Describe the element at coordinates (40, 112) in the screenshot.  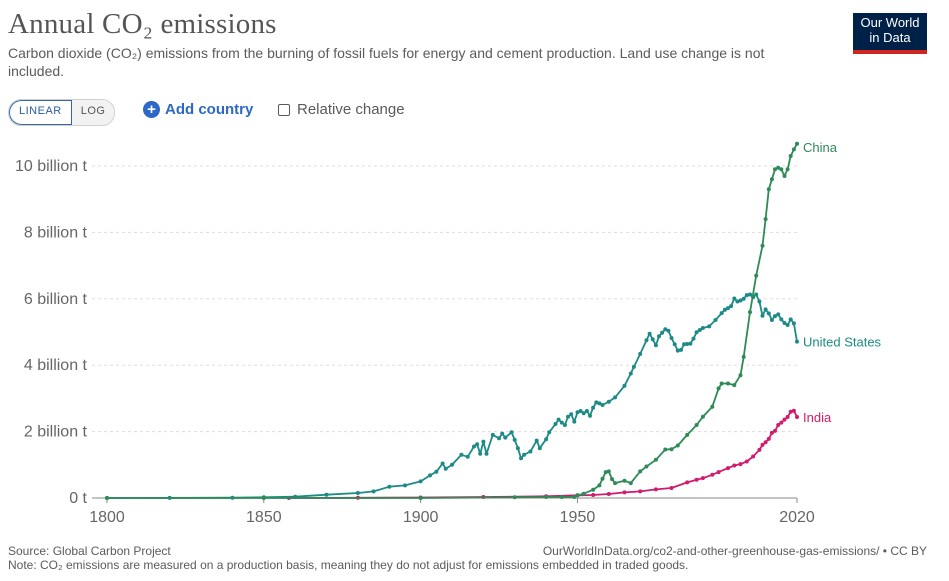
I see `linear-scale-button: LINEAR` at that location.